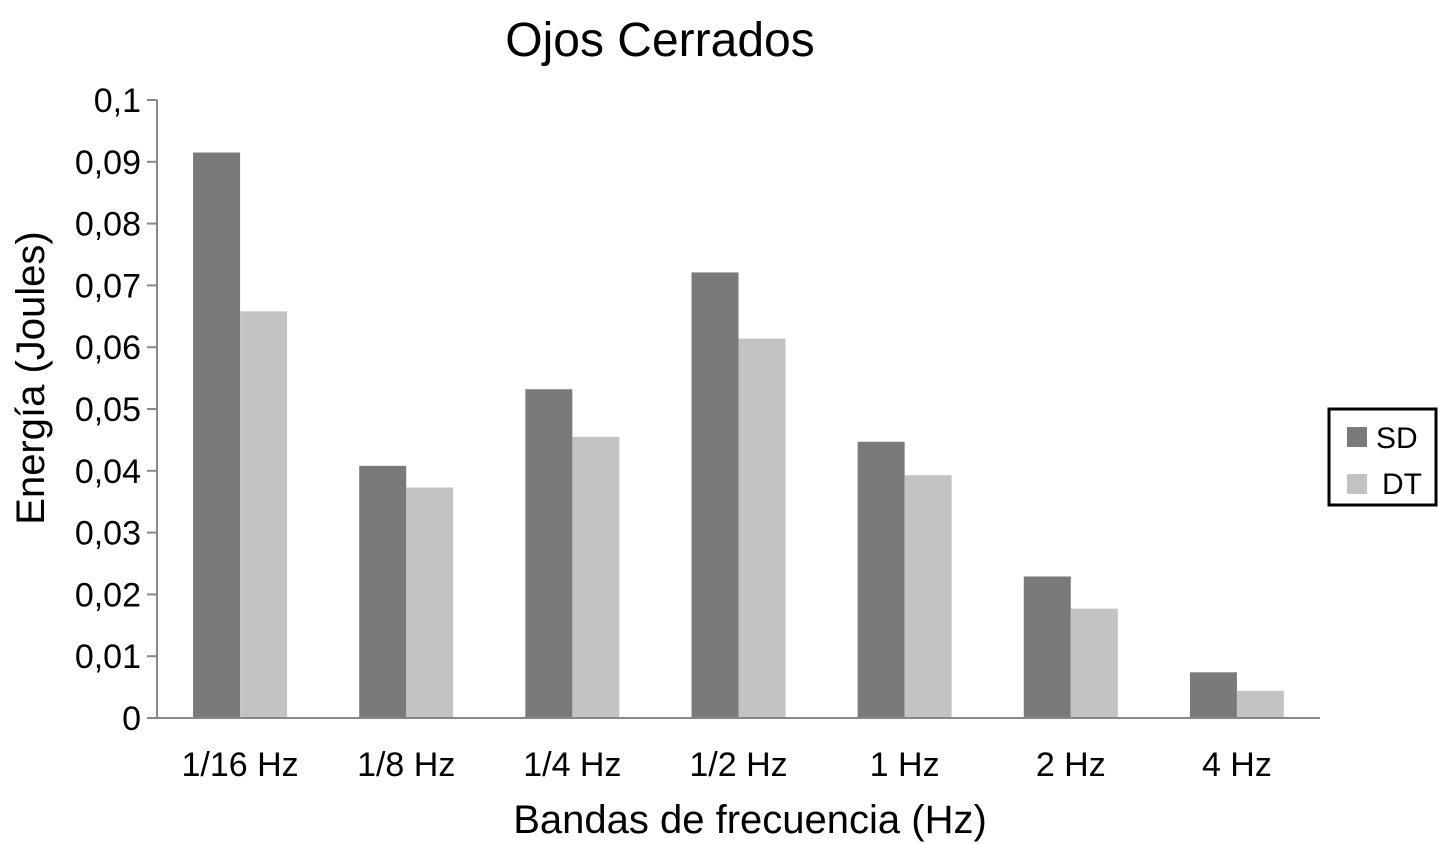 The width and height of the screenshot is (1438, 844). I want to click on x-tick-label: 1/8 Hz, so click(406, 765).